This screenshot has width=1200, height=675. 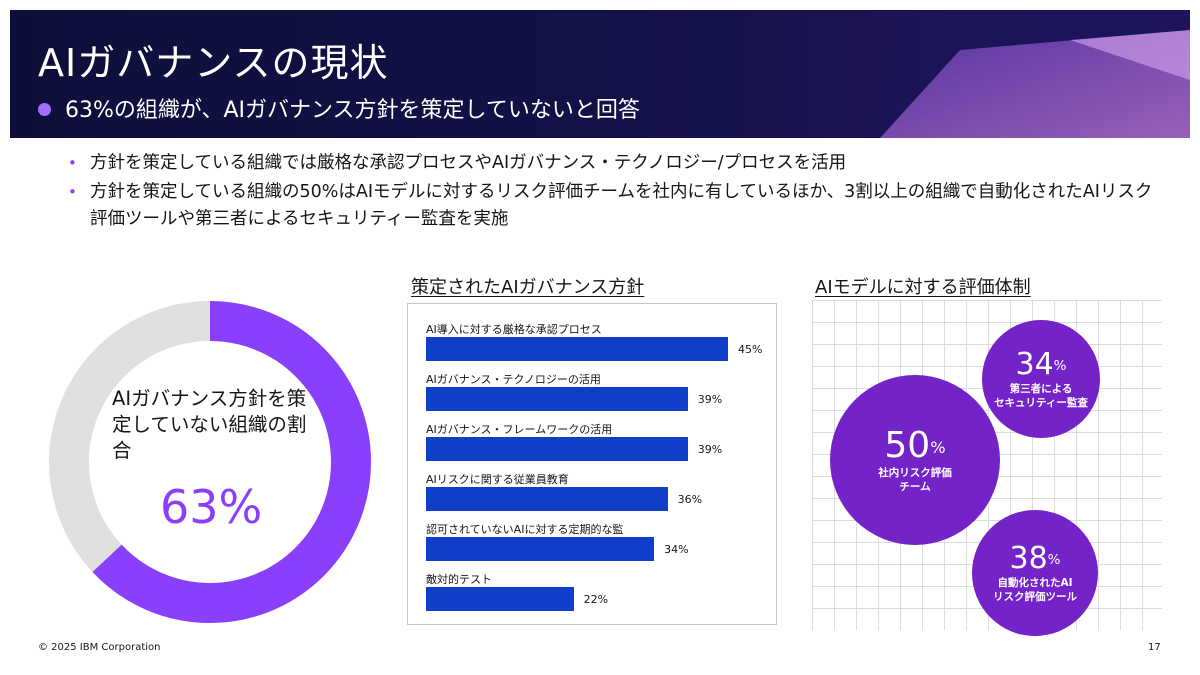 I want to click on page-title: AIガバナンスの現状, so click(x=213, y=63).